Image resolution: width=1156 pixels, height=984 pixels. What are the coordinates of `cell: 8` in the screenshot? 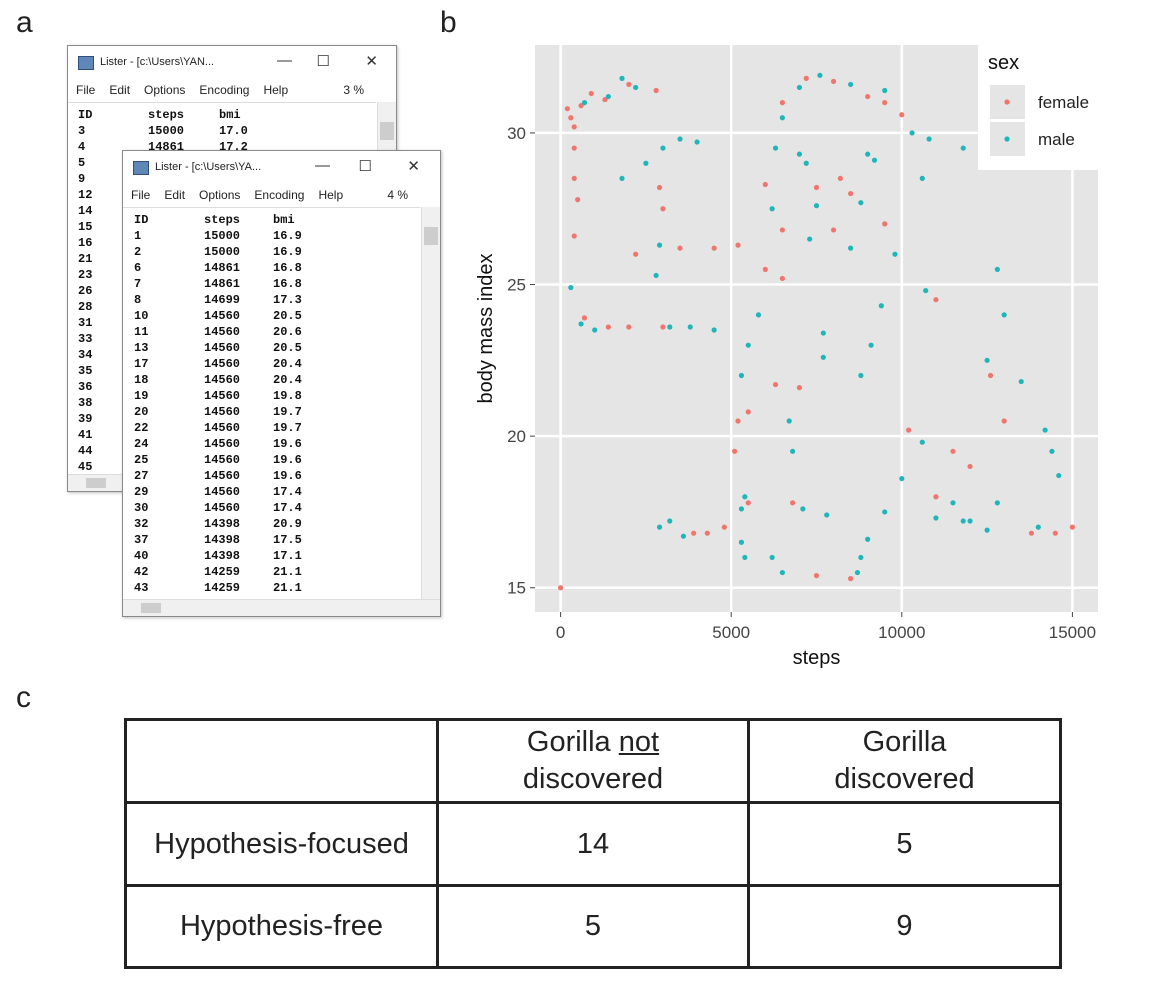 It's located at (138, 300).